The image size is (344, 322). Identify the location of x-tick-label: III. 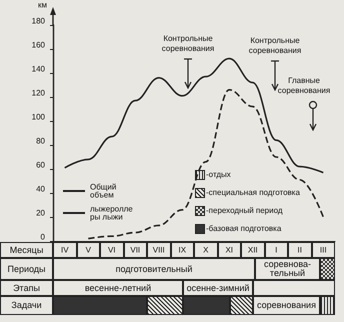
(323, 250).